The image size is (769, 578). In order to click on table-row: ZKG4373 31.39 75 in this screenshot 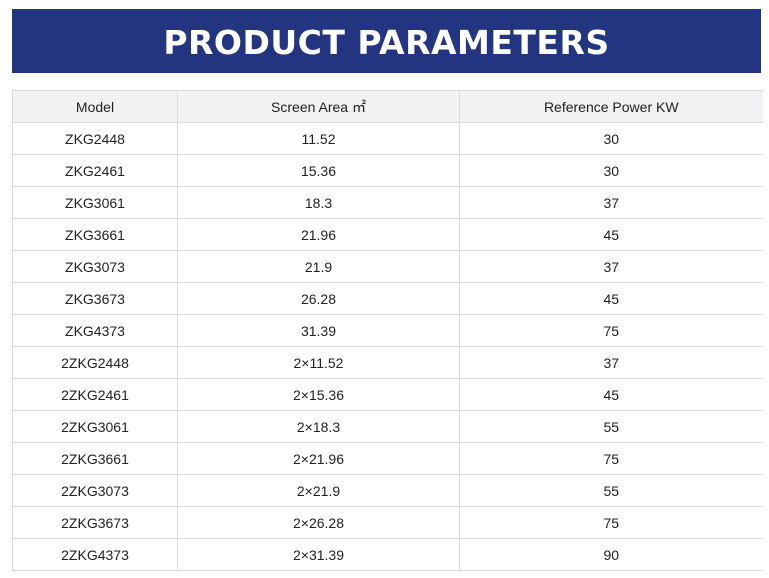, I will do `click(387, 330)`.